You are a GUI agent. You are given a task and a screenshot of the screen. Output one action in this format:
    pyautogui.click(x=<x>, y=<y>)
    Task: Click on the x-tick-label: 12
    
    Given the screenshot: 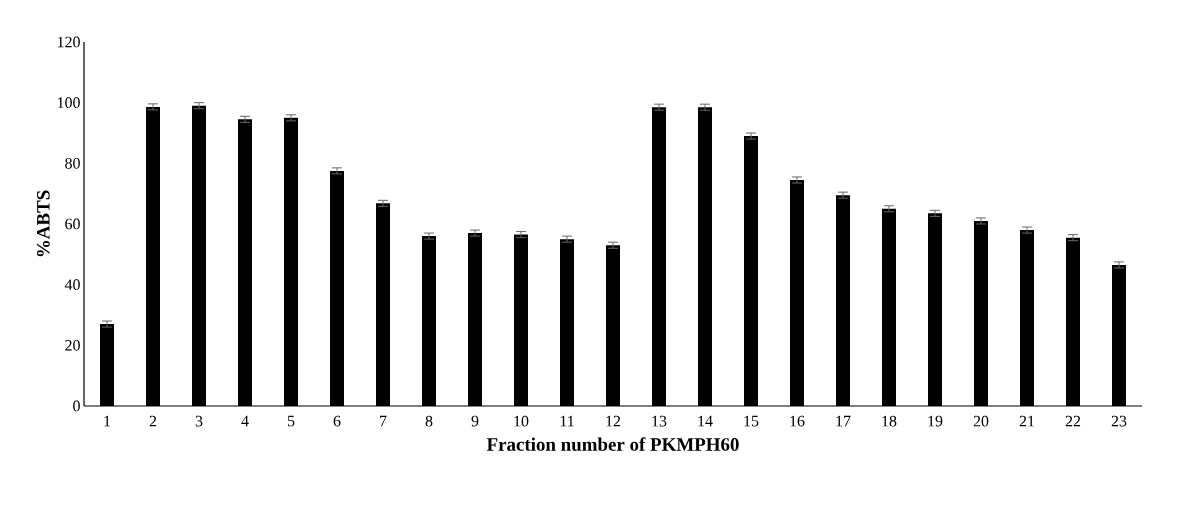 What is the action you would take?
    pyautogui.click(x=613, y=421)
    